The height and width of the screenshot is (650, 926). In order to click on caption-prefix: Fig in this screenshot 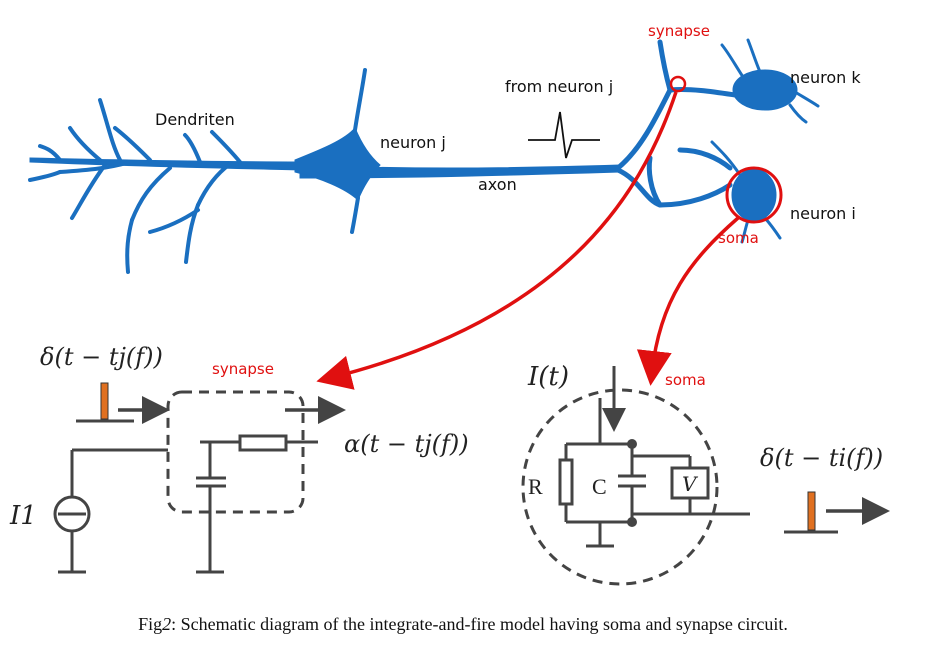, I will do `click(150, 624)`.